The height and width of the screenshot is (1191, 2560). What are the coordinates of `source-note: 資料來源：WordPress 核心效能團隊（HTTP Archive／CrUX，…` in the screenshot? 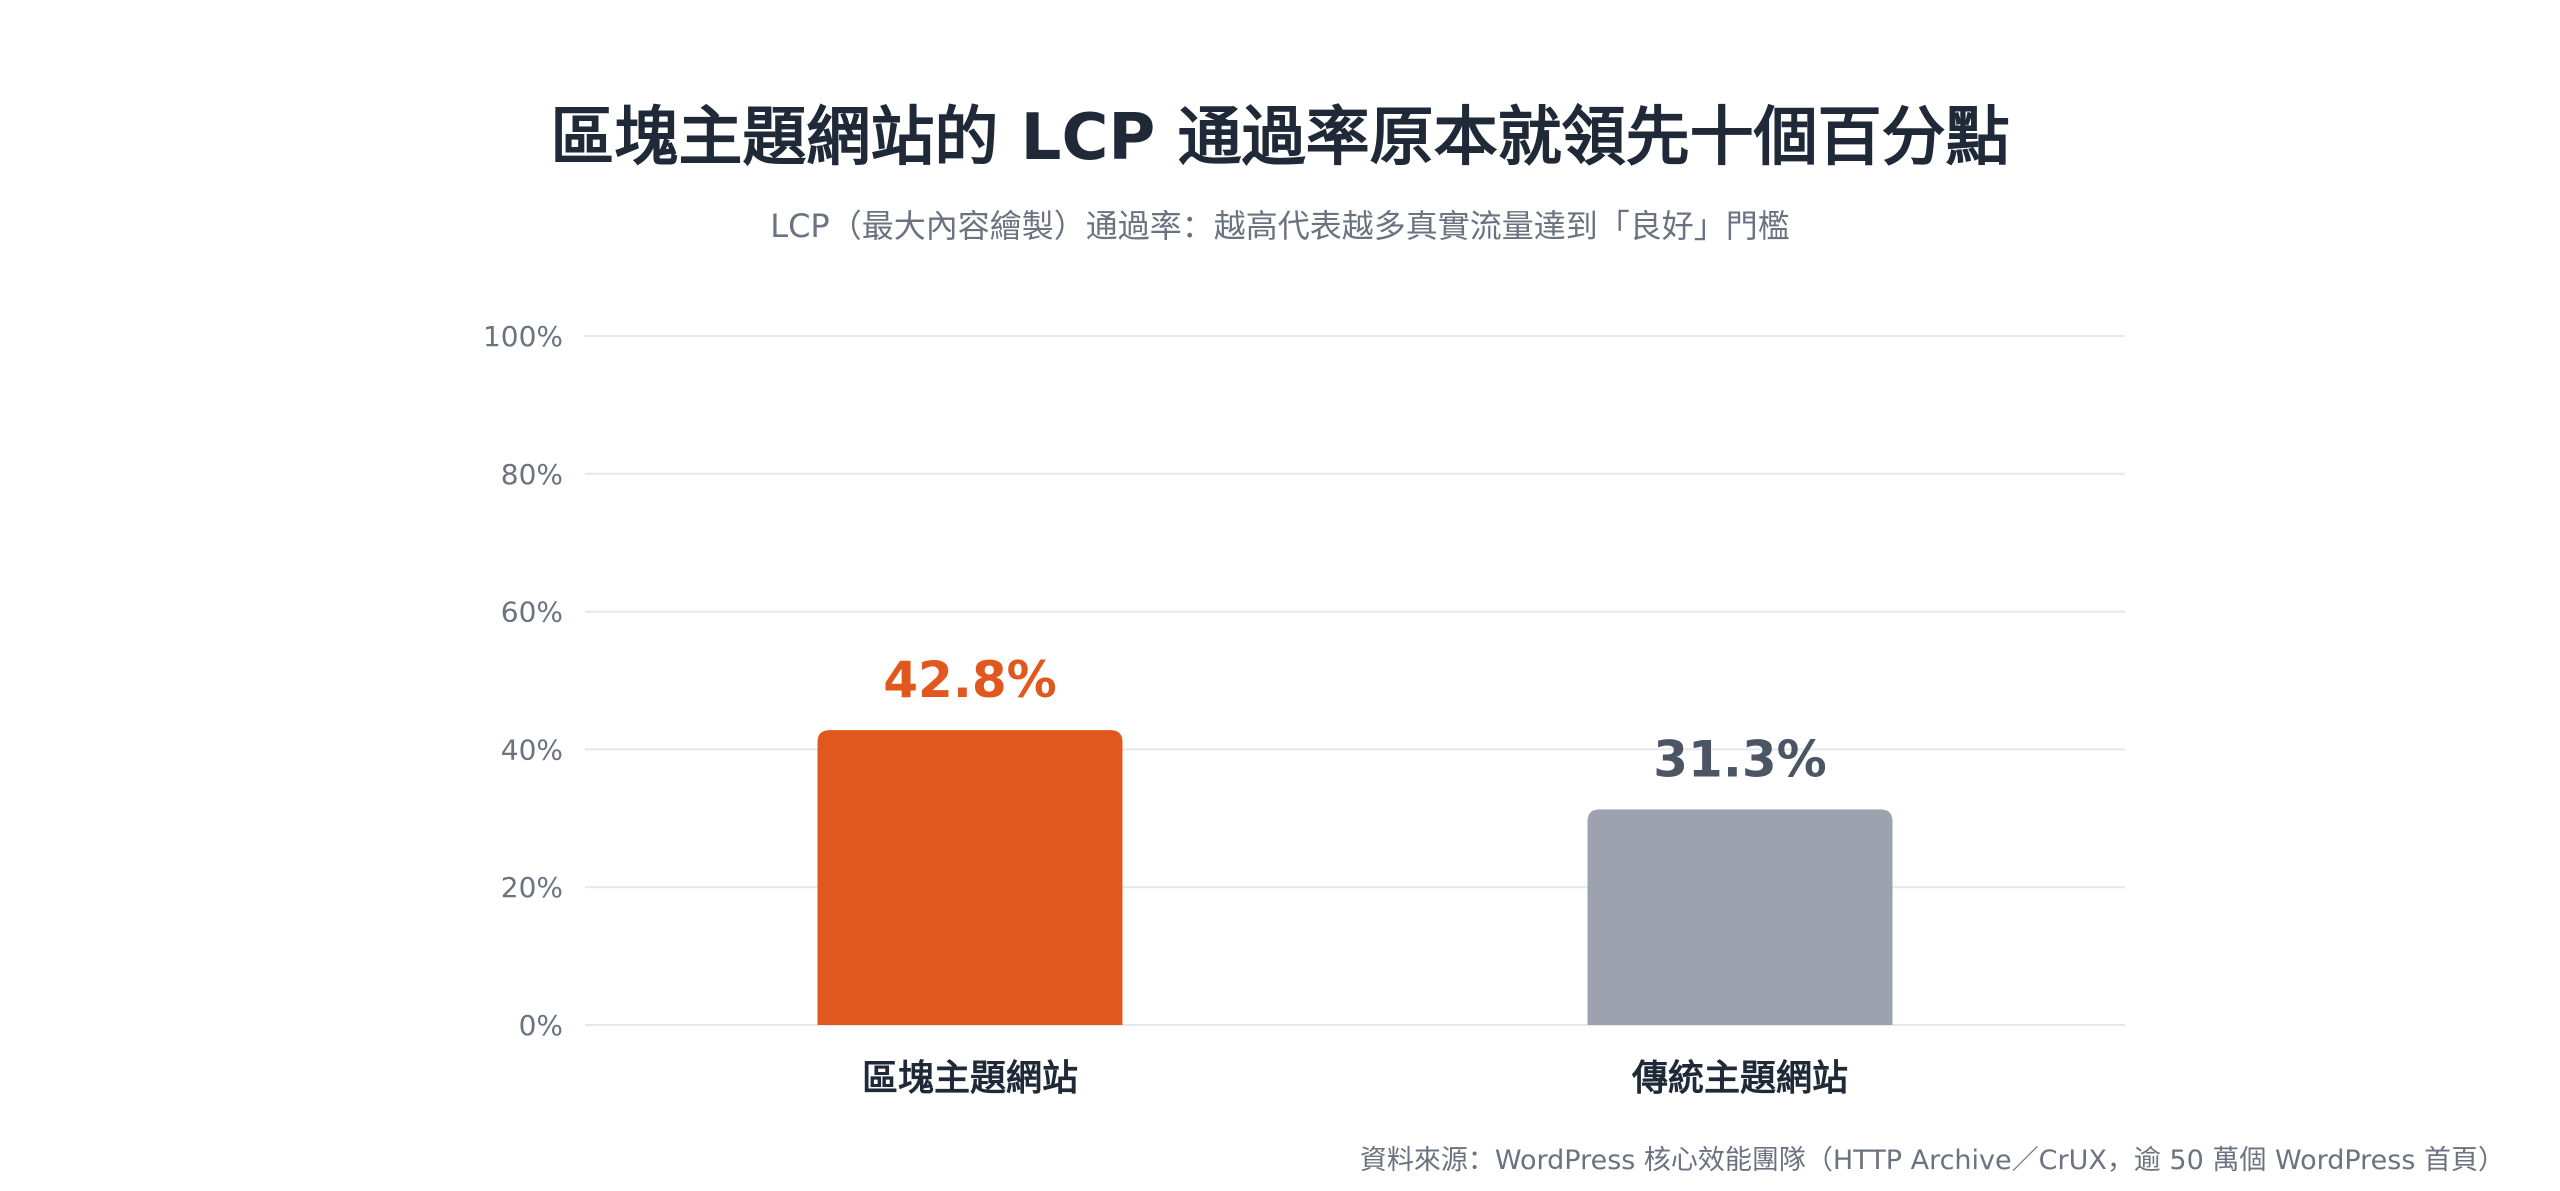 It's located at (1932, 1160).